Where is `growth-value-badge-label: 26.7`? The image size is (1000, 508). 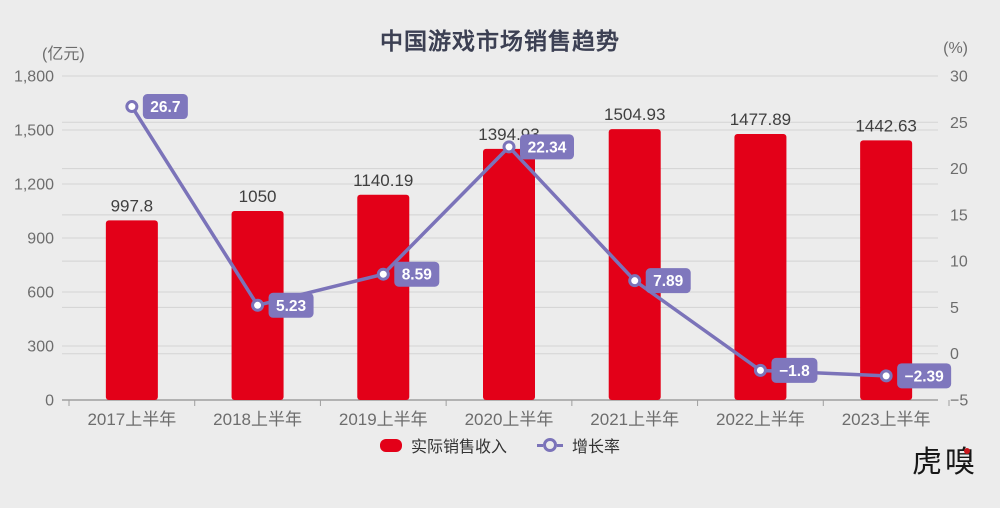
growth-value-badge-label: 26.7 is located at coordinates (165, 107).